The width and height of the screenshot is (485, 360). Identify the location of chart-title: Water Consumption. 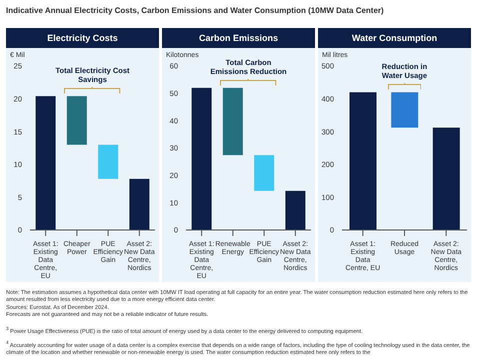
(394, 38).